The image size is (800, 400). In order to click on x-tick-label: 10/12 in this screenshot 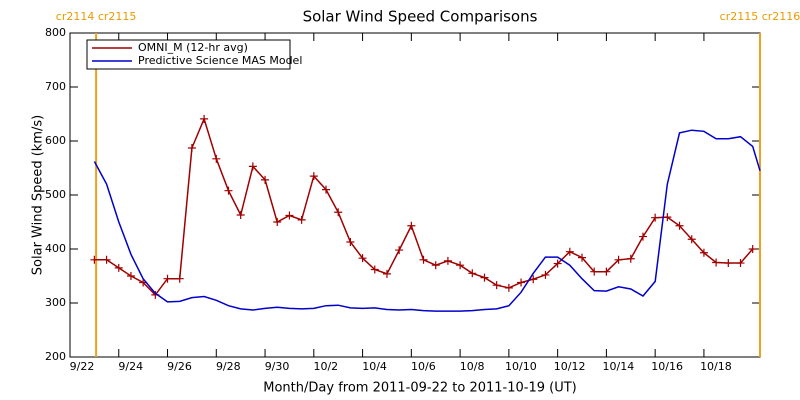, I will do `click(570, 366)`.